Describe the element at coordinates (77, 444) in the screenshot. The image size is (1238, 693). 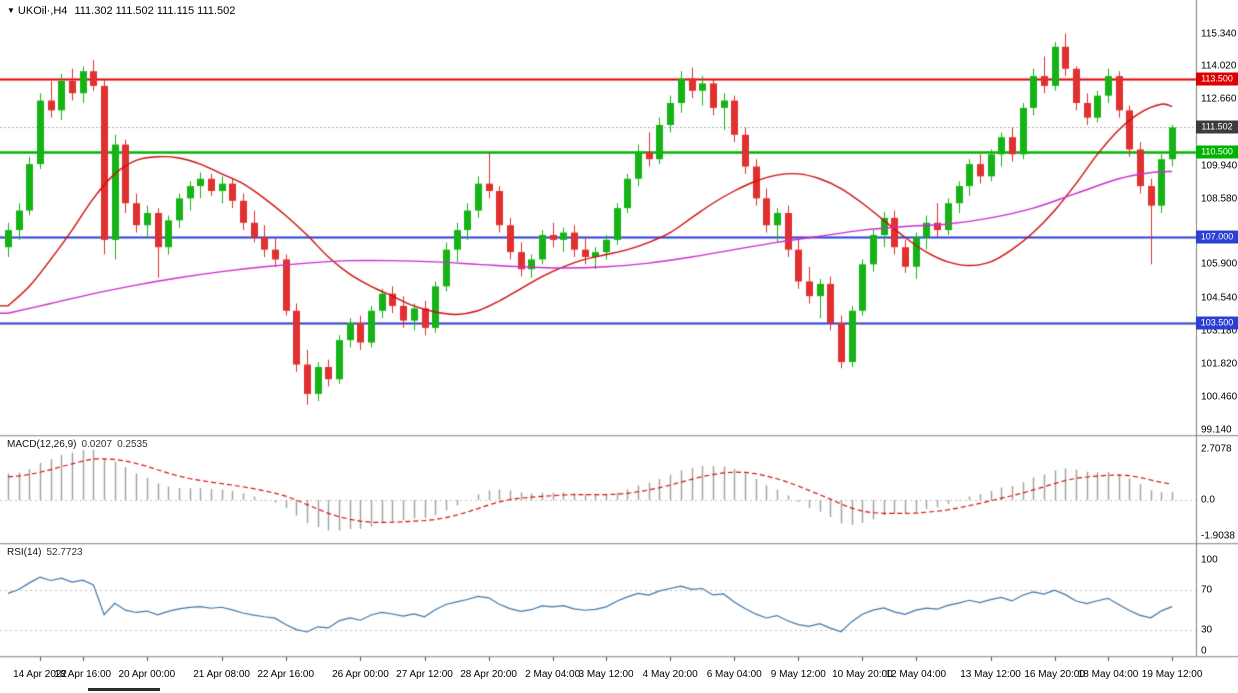
I see `macd-indicator-label: MACD(12,26,9) 0.0207 0.2535` at that location.